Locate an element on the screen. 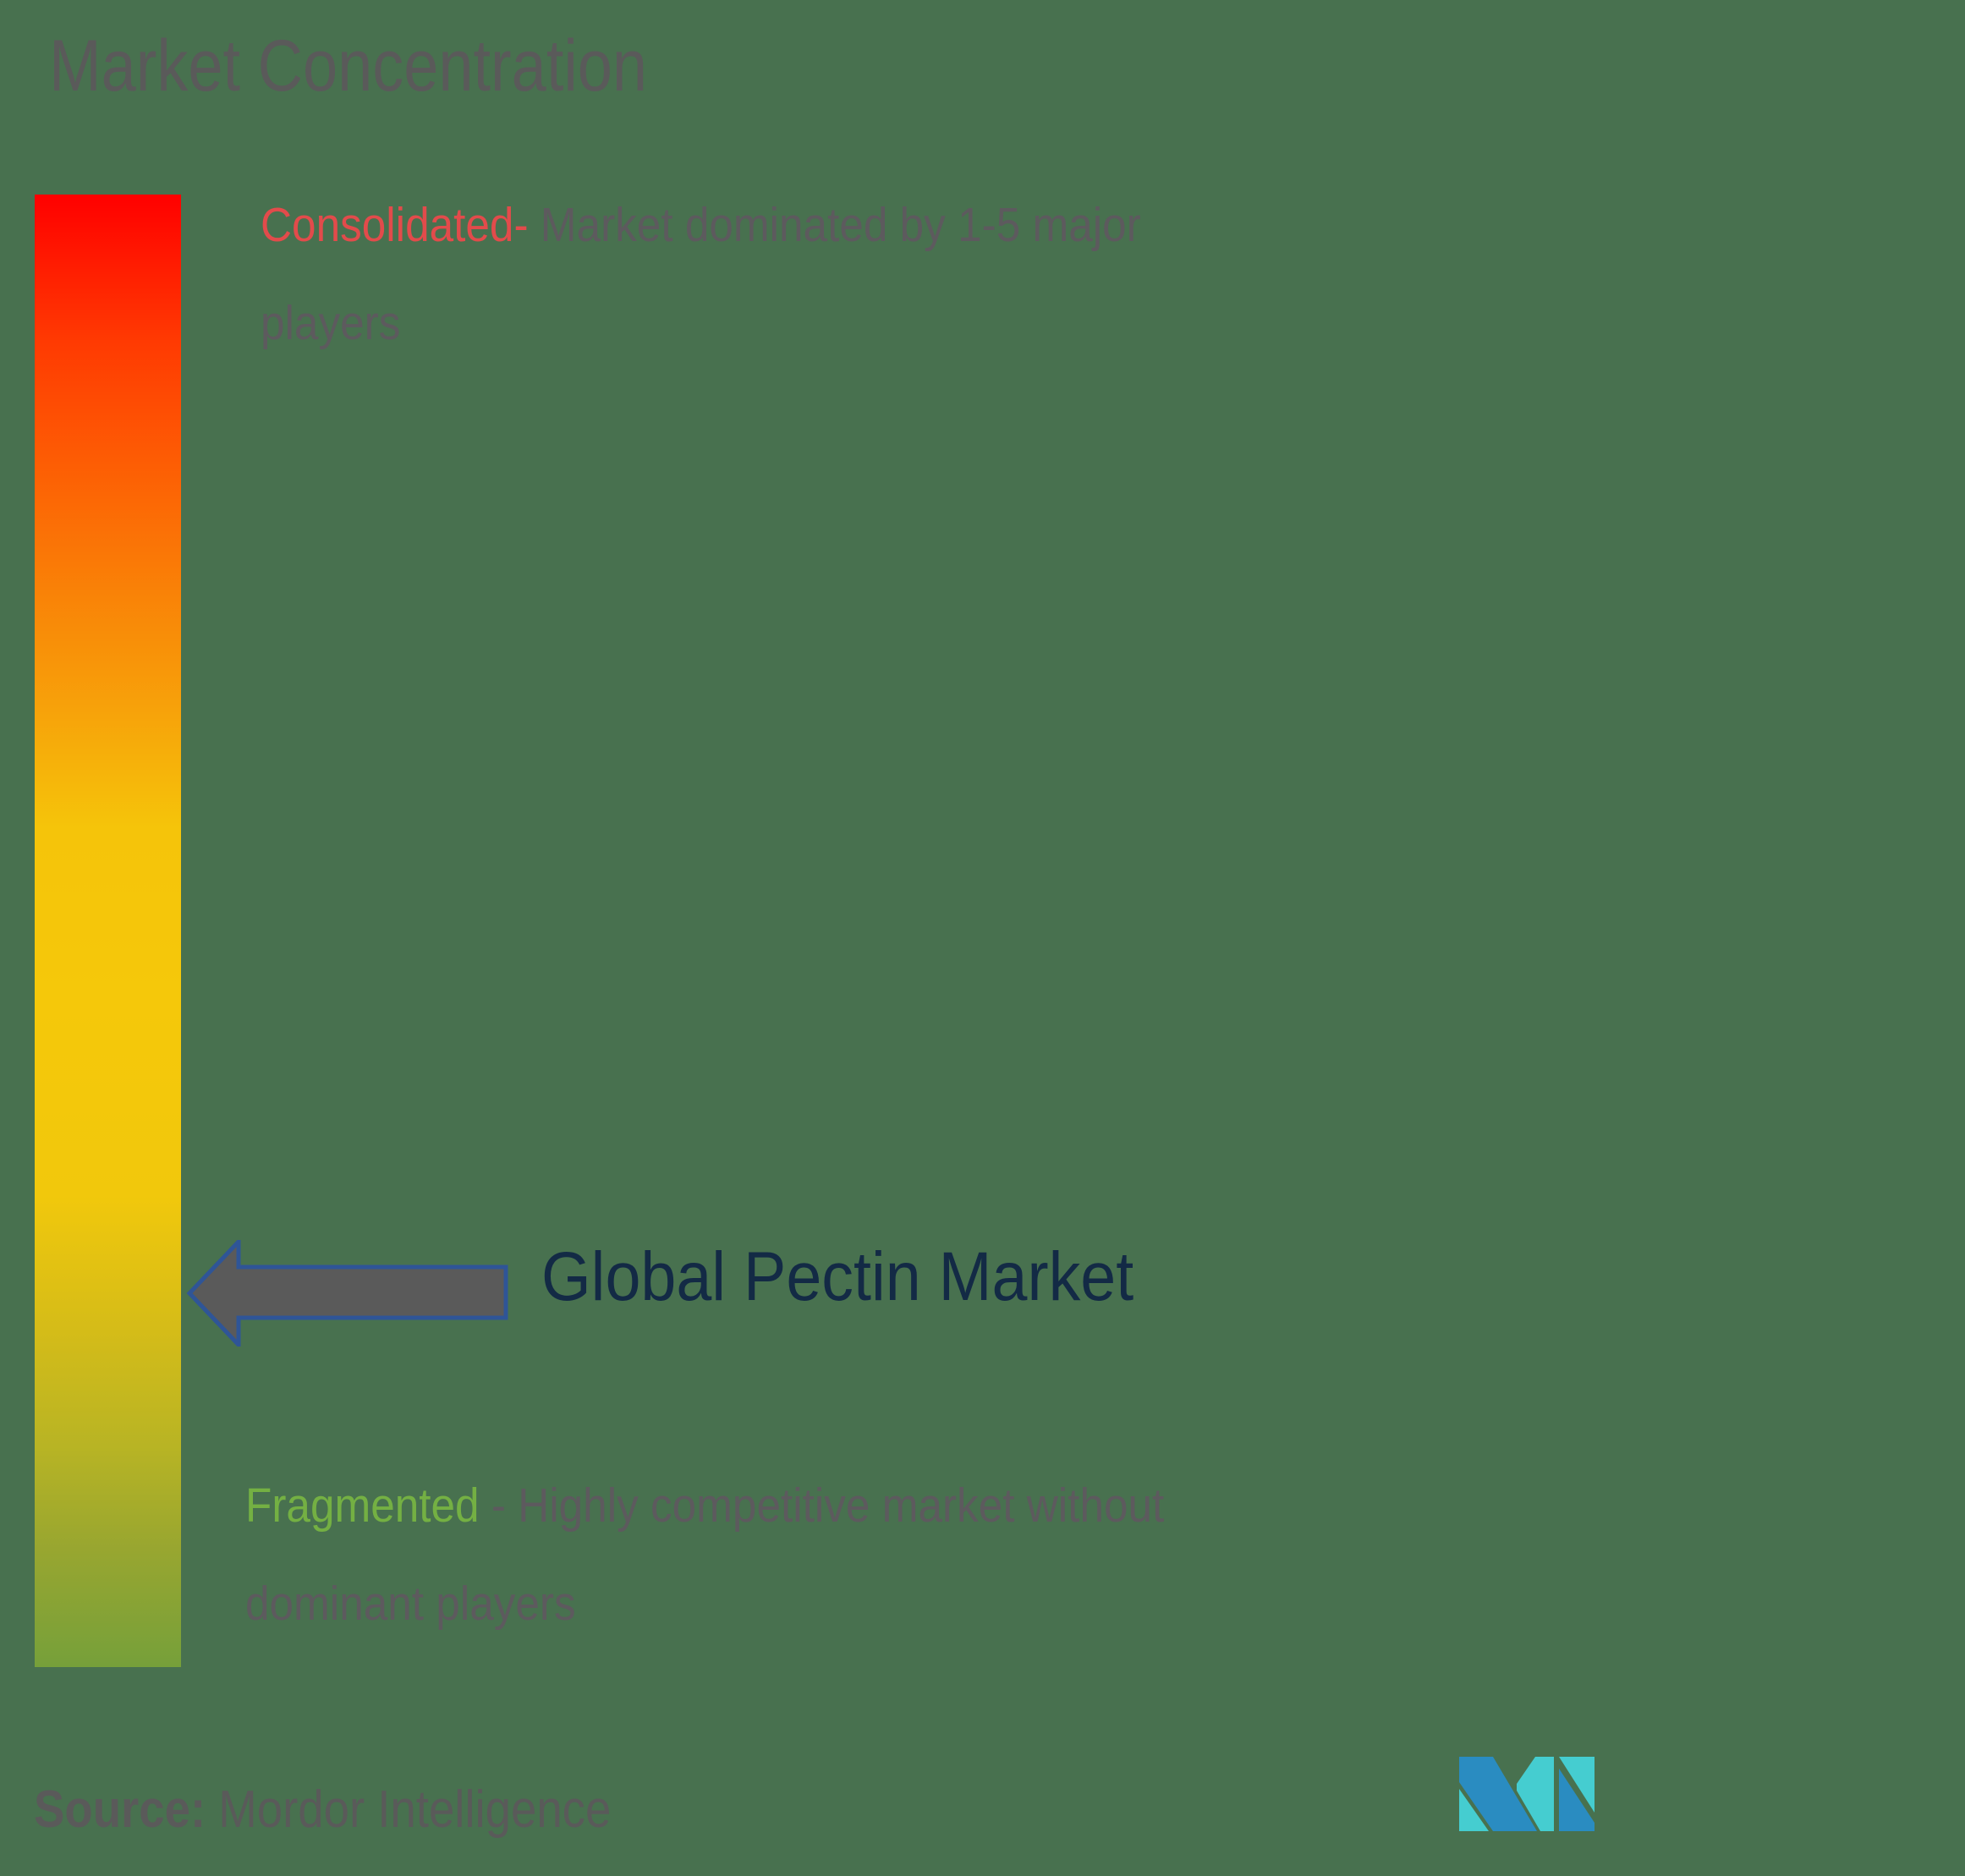 This screenshot has width=1965, height=1876. mordor-intelligence-logo-icon is located at coordinates (1527, 1794).